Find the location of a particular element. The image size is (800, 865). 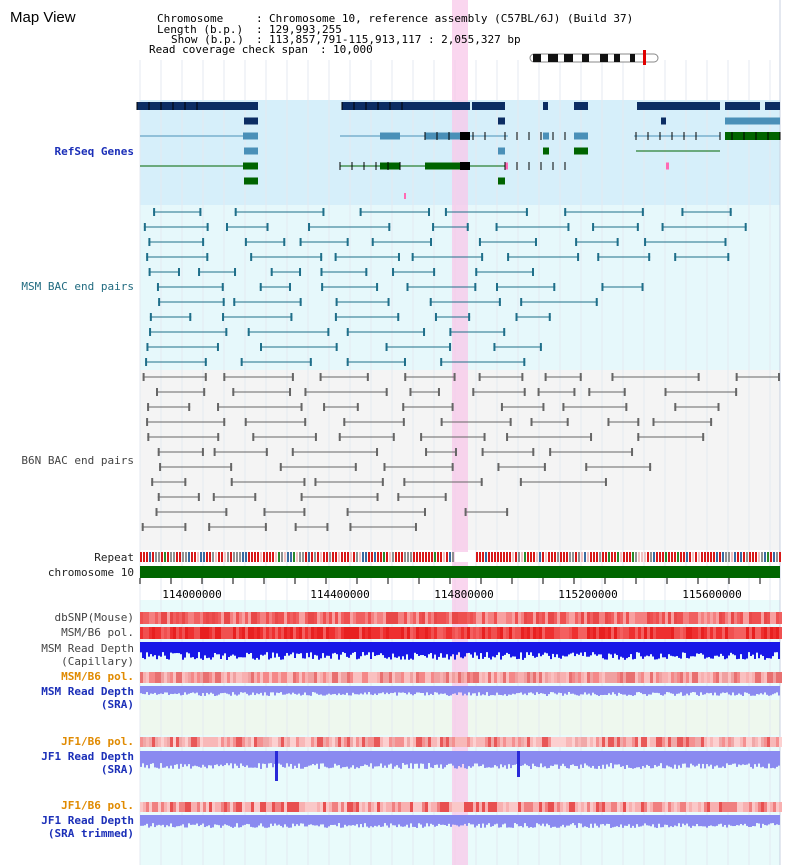

show-value: 113,857,791-115,913,117 : 2,055,327 bp is located at coordinates (395, 39).